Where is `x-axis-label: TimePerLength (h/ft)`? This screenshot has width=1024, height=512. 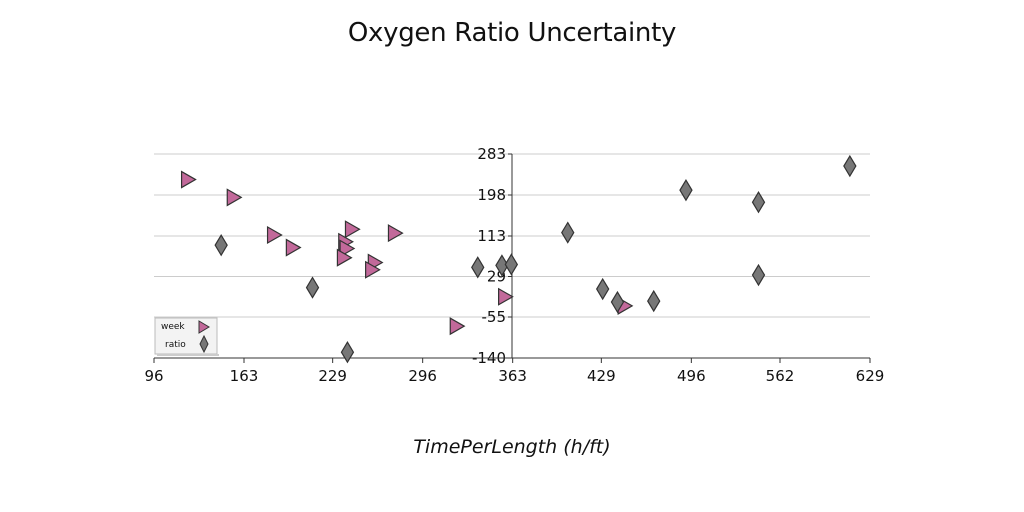
x-axis-label: TimePerLength (h/ft) is located at coordinates (512, 447).